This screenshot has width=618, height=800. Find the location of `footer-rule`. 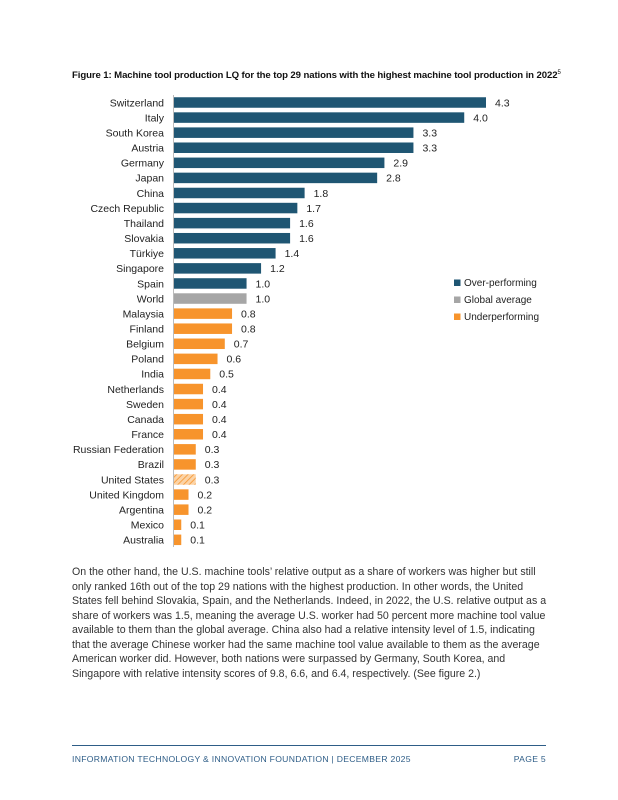

footer-rule is located at coordinates (309, 745).